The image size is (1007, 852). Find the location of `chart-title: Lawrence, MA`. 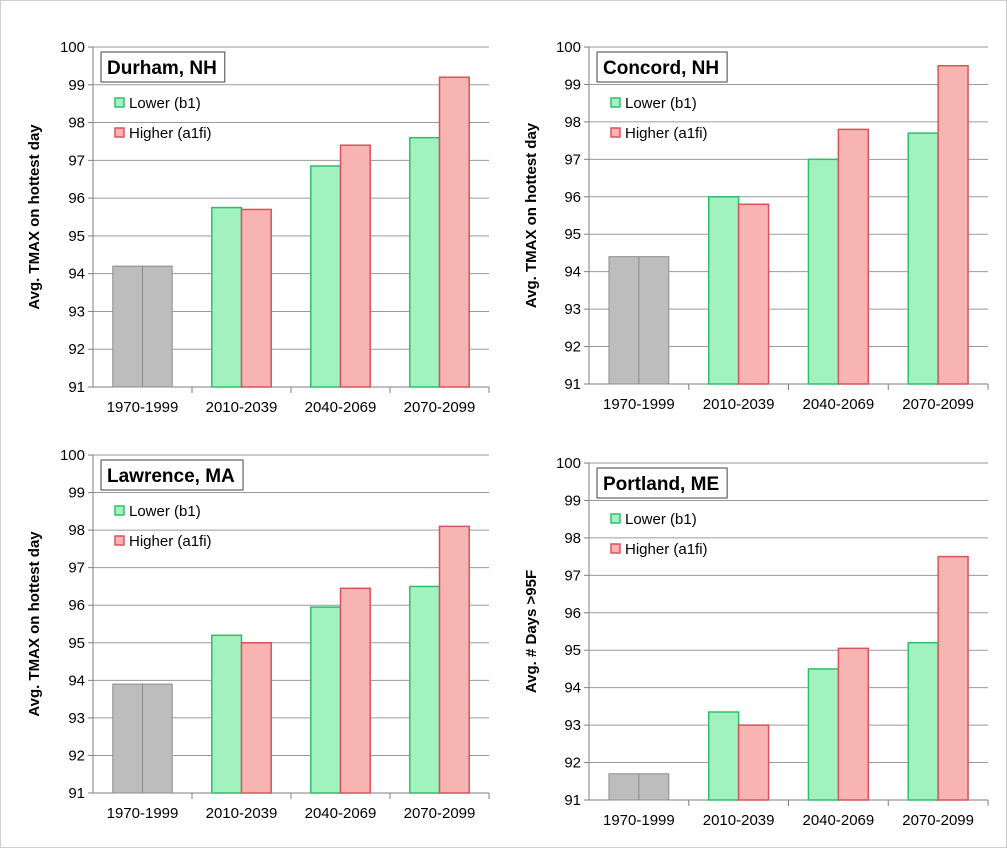

chart-title: Lawrence, MA is located at coordinates (171, 476).